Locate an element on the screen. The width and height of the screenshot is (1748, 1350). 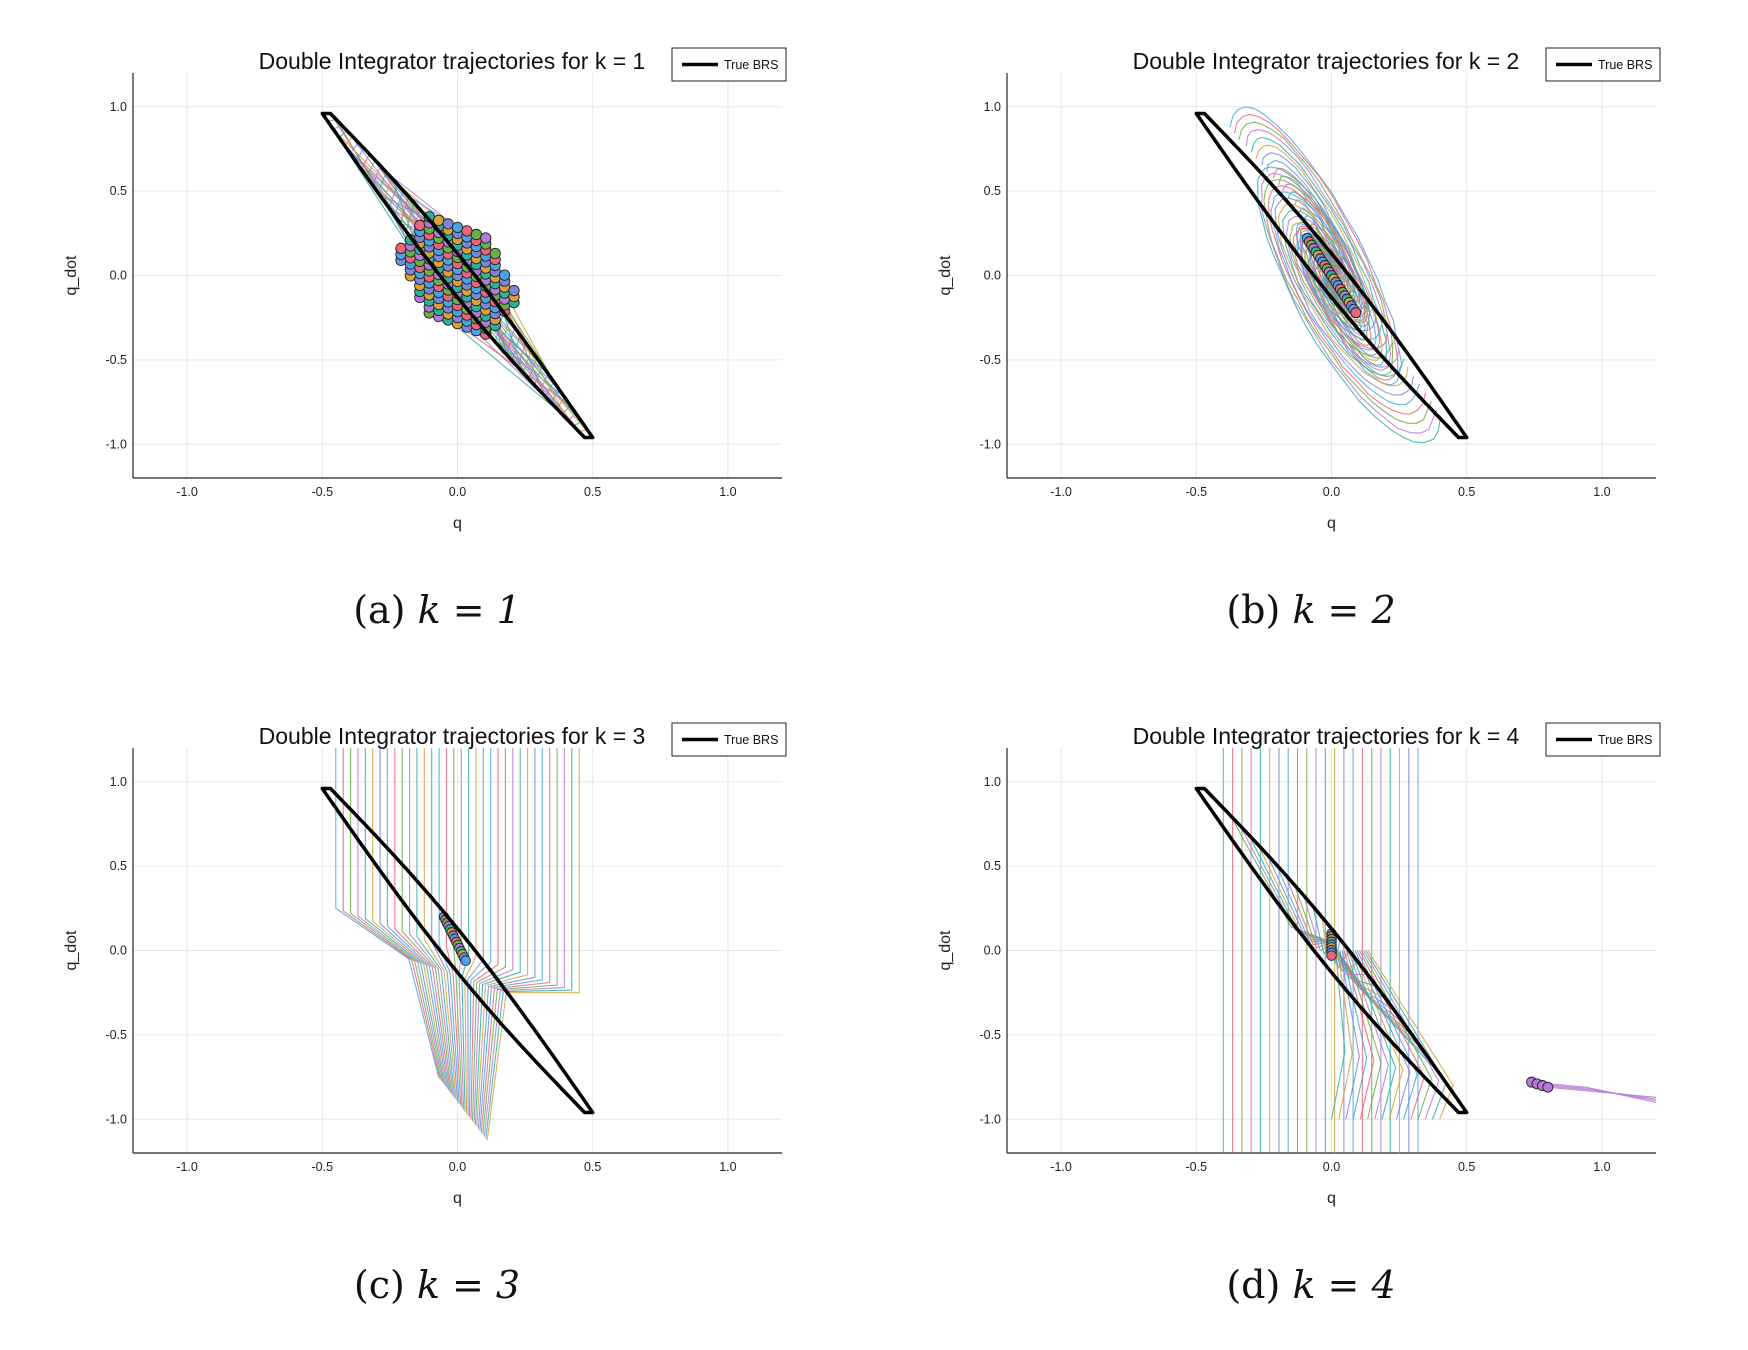
caption-c-prefix: (c) is located at coordinates (379, 1285).